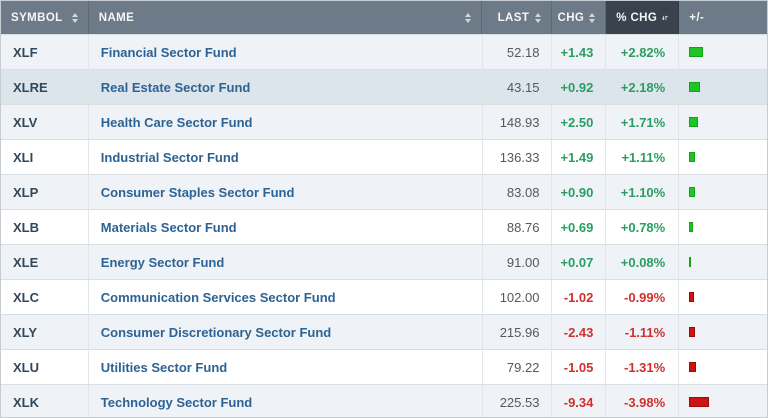 The height and width of the screenshot is (418, 768). I want to click on pct-change-text: +2.82%, so click(643, 52).